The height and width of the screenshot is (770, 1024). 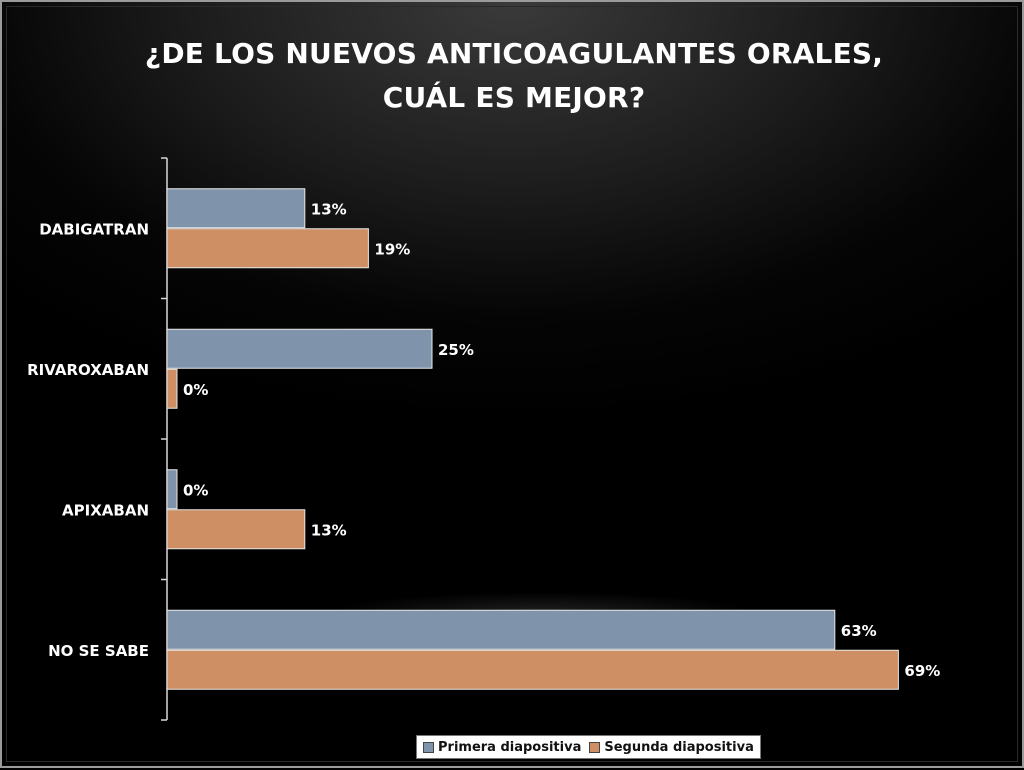 I want to click on data-label: 69%, so click(x=922, y=671).